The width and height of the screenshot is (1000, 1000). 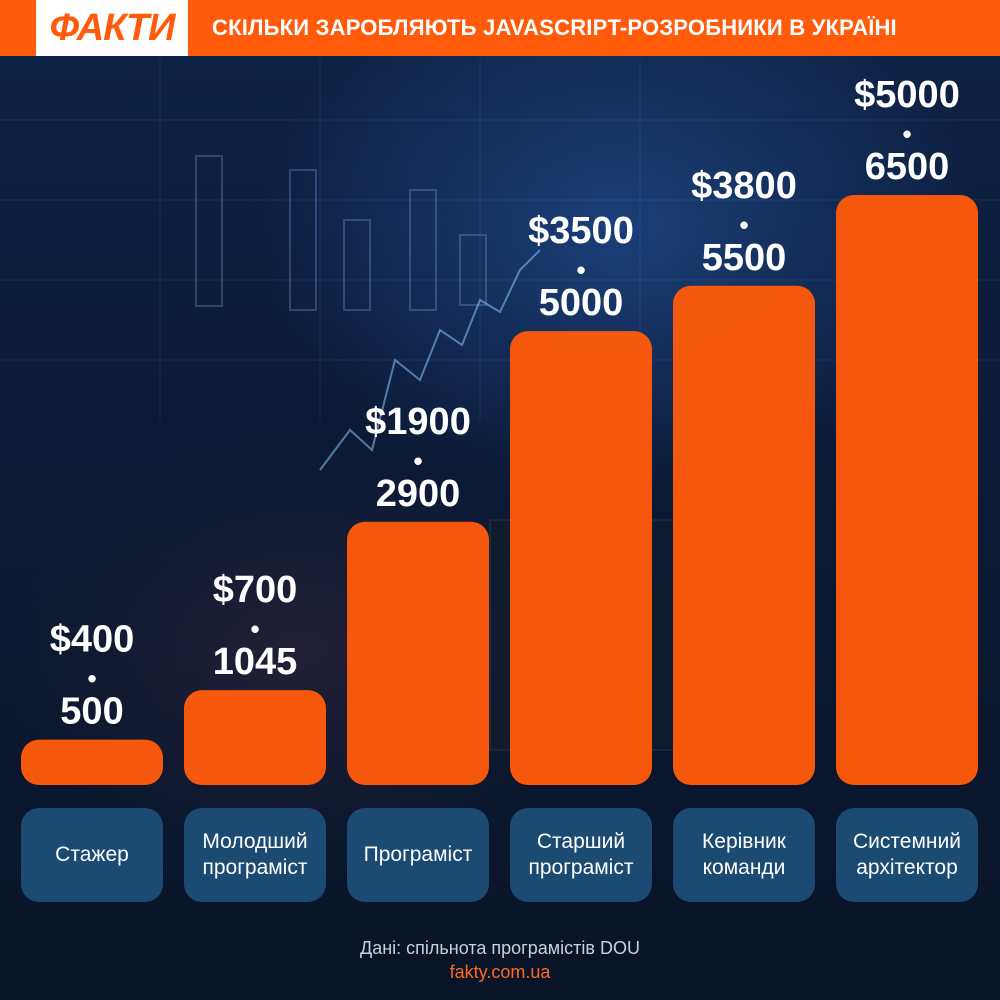 I want to click on min-salary-label-1: $400, so click(x=92, y=640).